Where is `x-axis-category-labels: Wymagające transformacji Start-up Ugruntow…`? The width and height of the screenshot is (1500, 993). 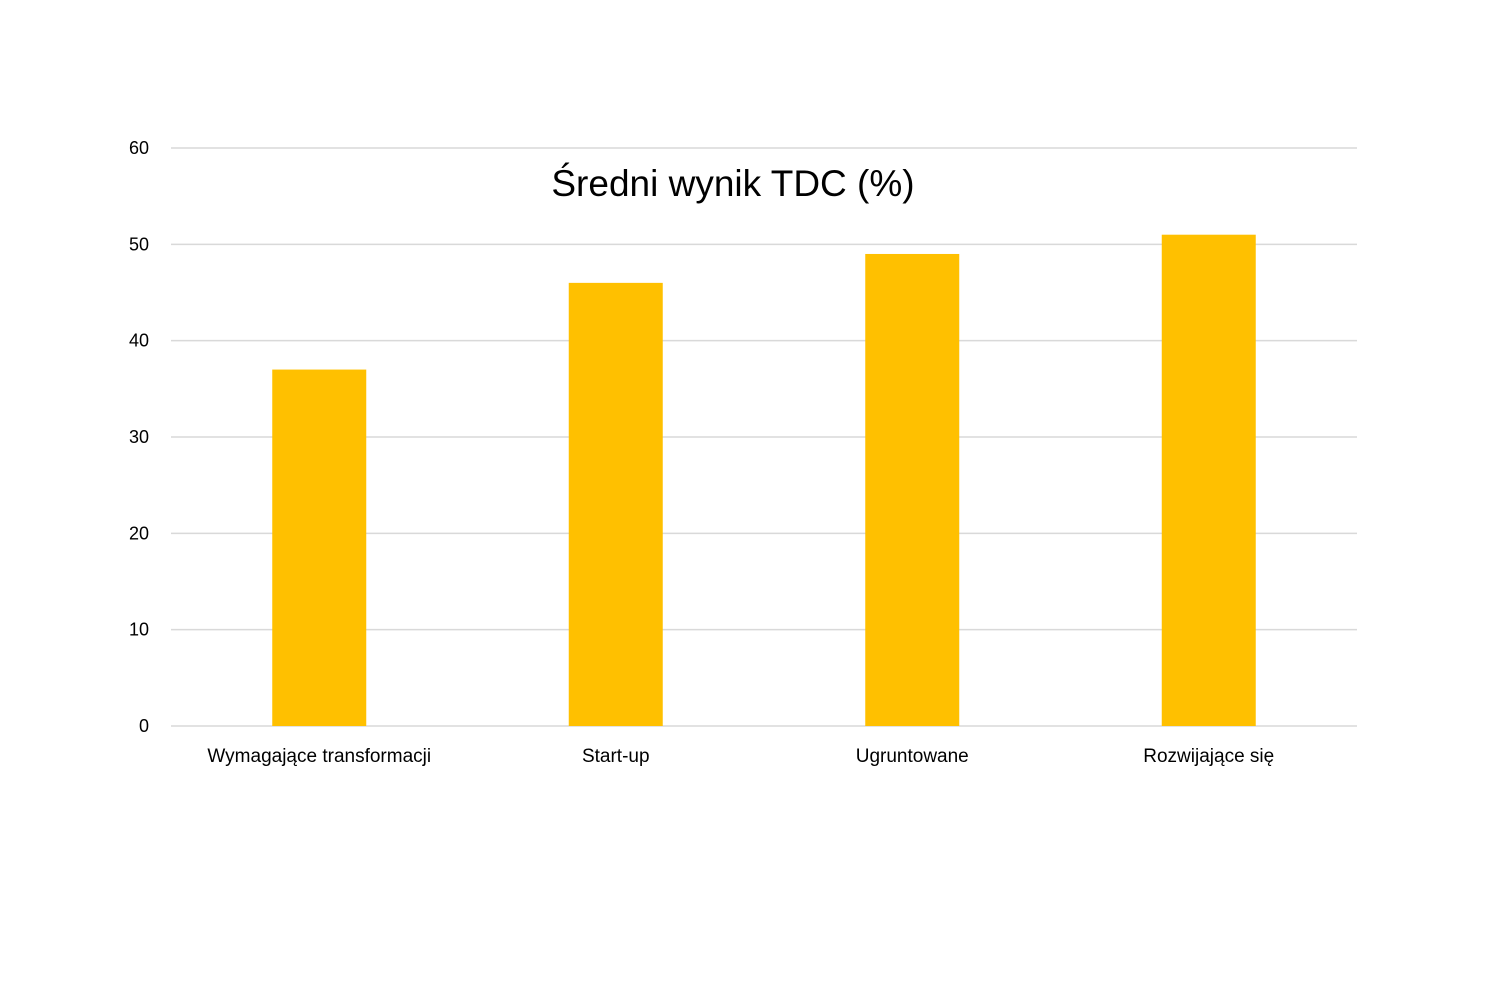
x-axis-category-labels: Wymagające transformacji Start-up Ugruntow… is located at coordinates (740, 756).